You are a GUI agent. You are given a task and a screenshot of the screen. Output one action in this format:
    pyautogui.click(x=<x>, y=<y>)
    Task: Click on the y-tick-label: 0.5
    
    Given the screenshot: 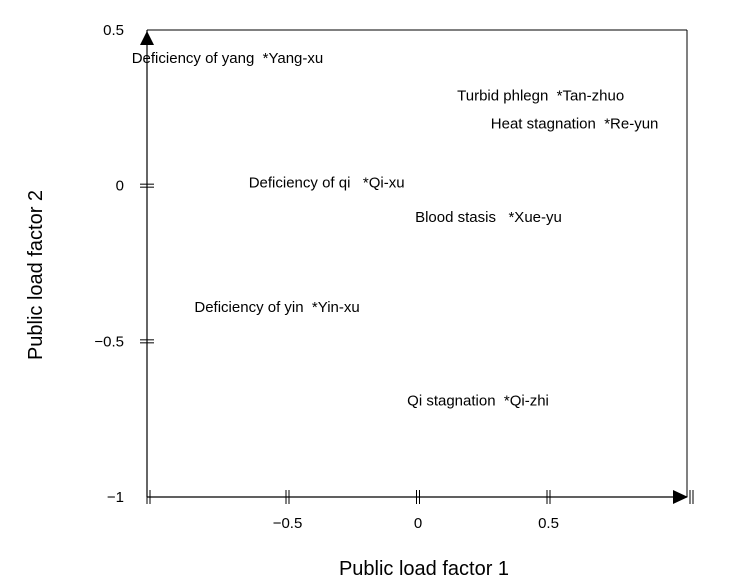 What is the action you would take?
    pyautogui.click(x=113, y=30)
    